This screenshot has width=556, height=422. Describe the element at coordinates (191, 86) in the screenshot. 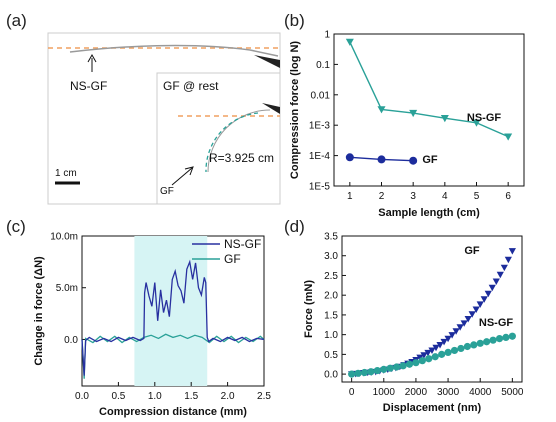

I see `inset-title: GF @ rest` at that location.